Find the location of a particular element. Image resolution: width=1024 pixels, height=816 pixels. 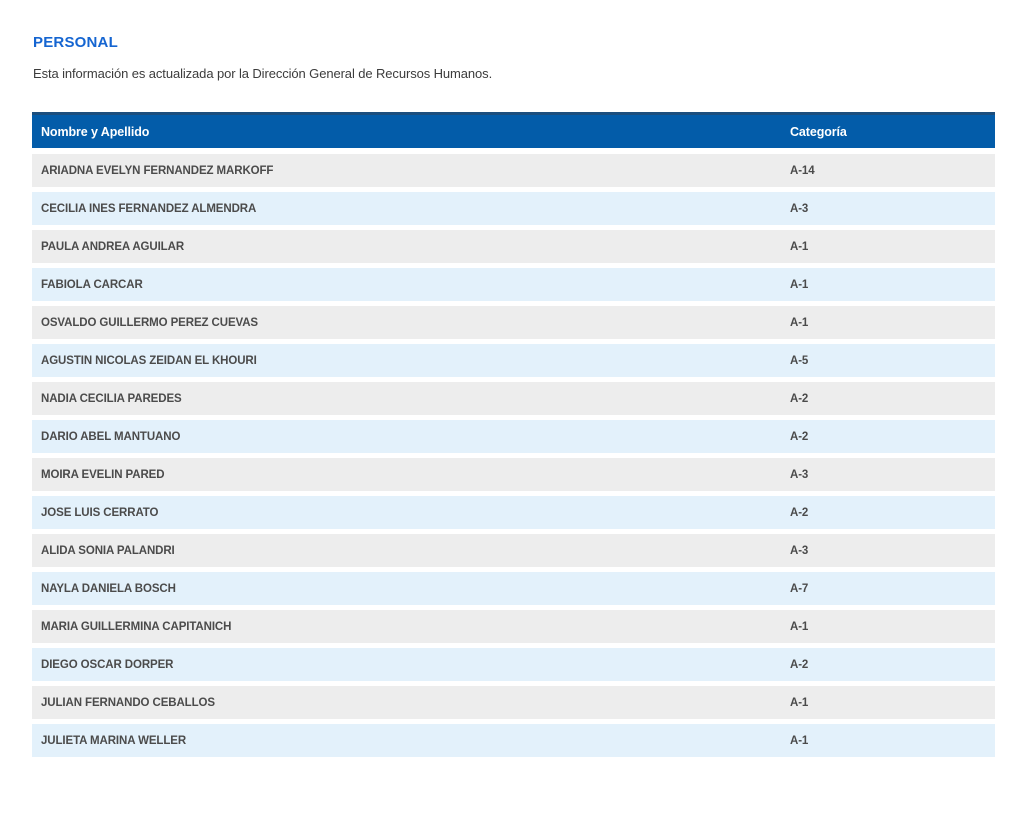

table-row: DIEGO OSCAR DORPER A-2 is located at coordinates (513, 665).